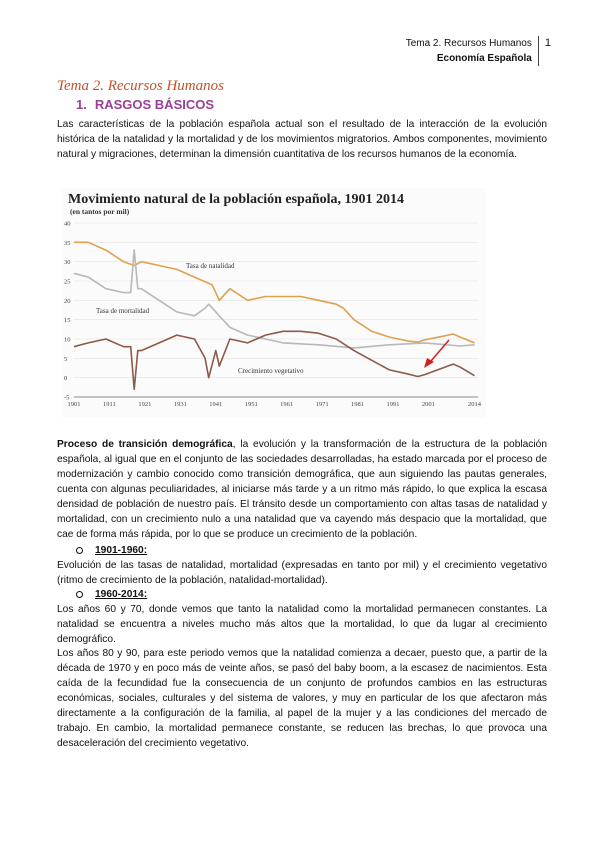 The width and height of the screenshot is (599, 848). I want to click on arrow-head, so click(429, 363).